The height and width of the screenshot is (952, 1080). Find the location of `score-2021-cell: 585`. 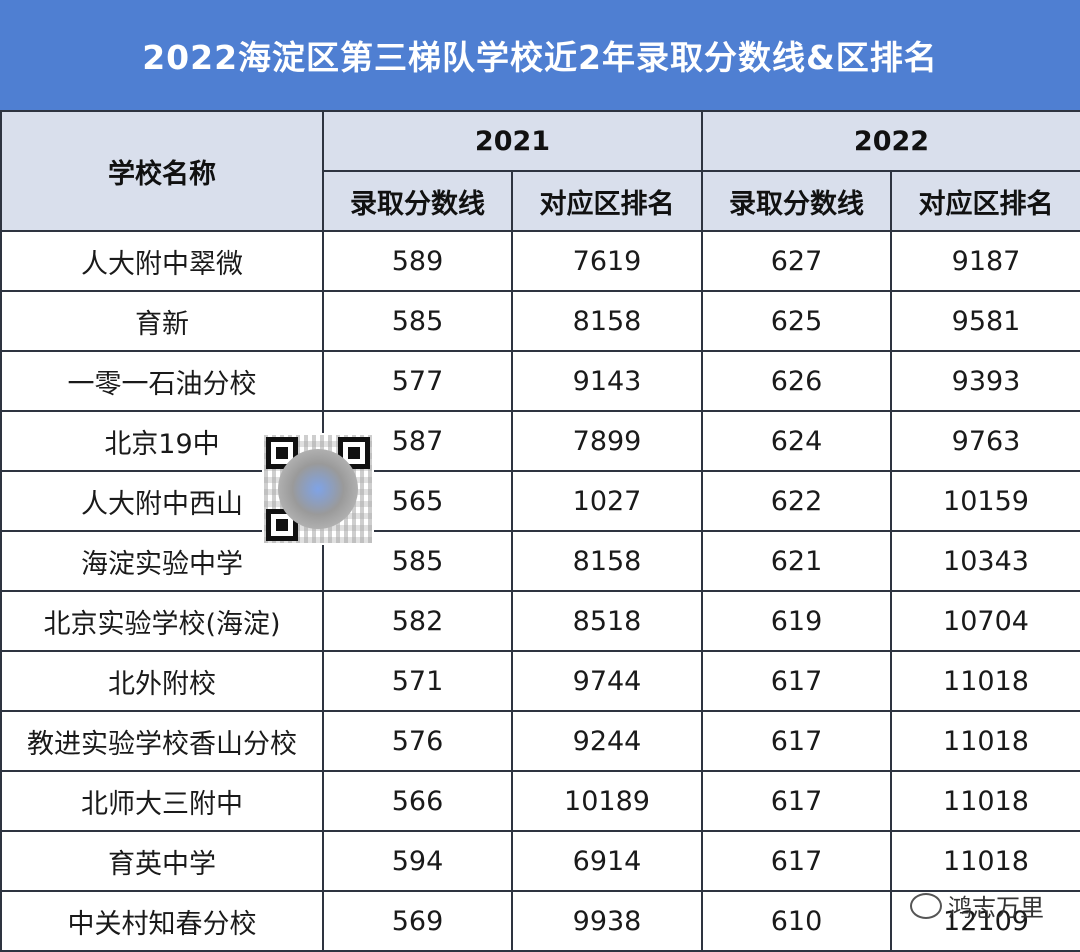

score-2021-cell: 585 is located at coordinates (417, 321).